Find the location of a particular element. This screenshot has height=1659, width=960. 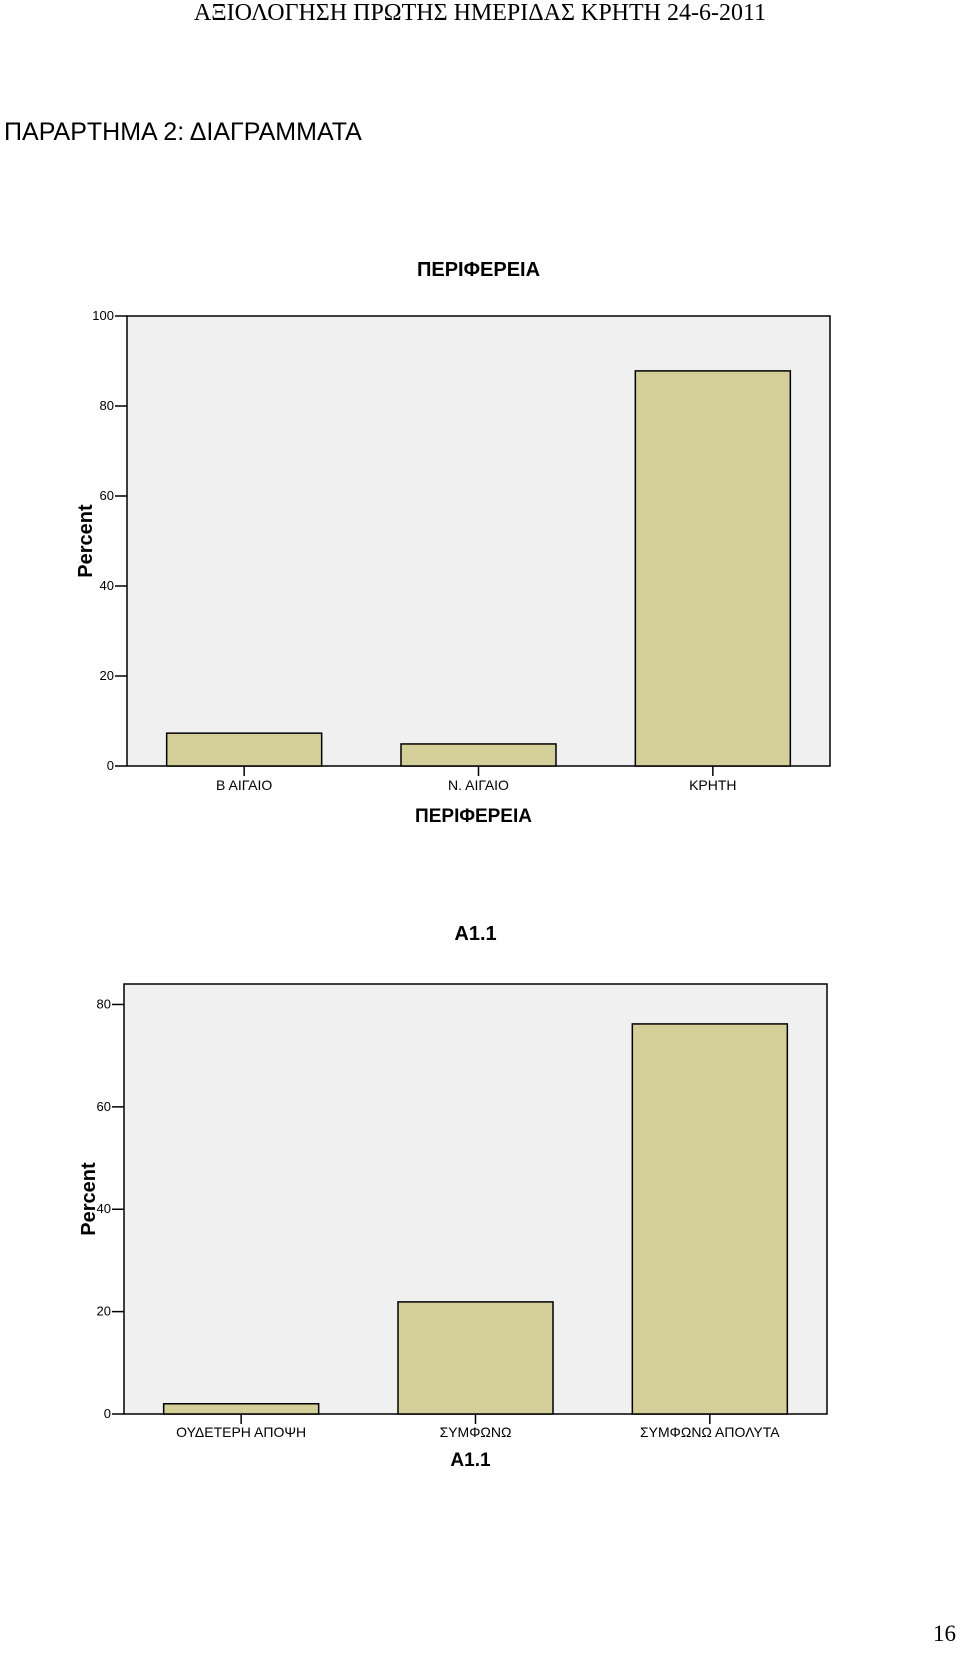

x-tick-label: Ν. ΑΙΓΑΙΟ is located at coordinates (478, 785).